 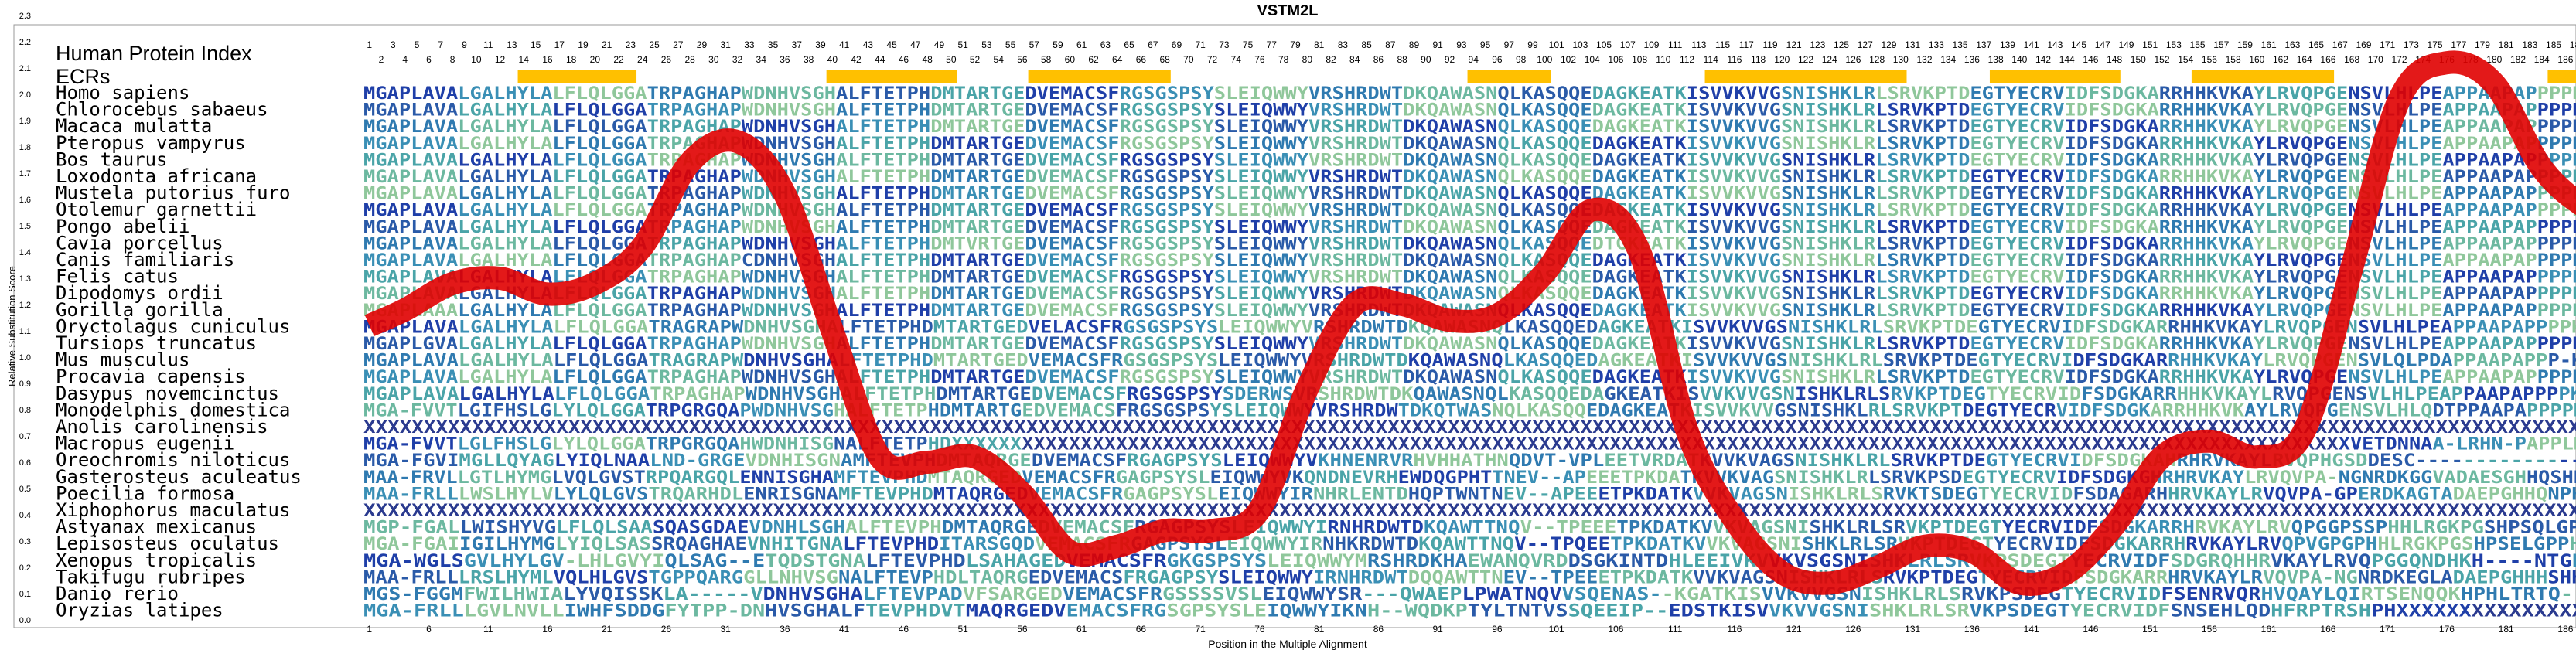 What do you see at coordinates (737, 59) in the screenshot?
I see `hpi-number: 32` at bounding box center [737, 59].